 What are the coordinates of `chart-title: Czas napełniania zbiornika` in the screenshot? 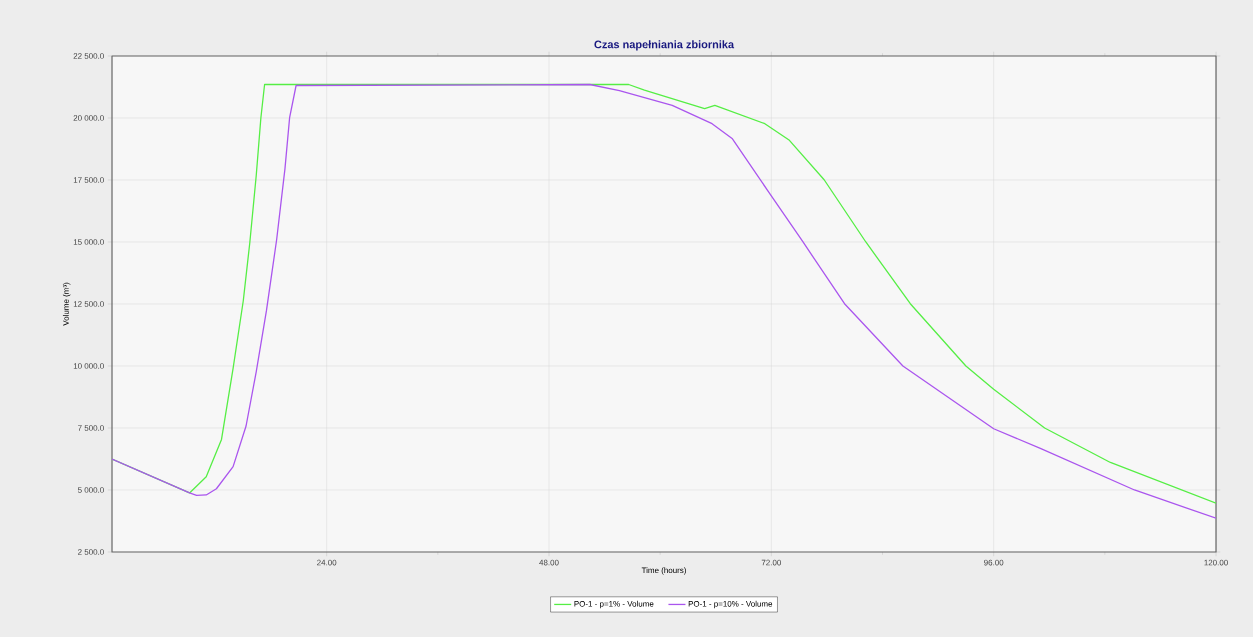 It's located at (664, 45).